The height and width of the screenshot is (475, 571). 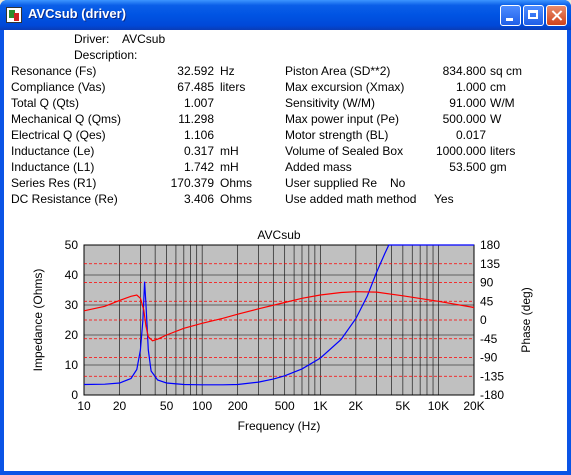 I want to click on param-label: Sensitivity (W/M), so click(x=330, y=103).